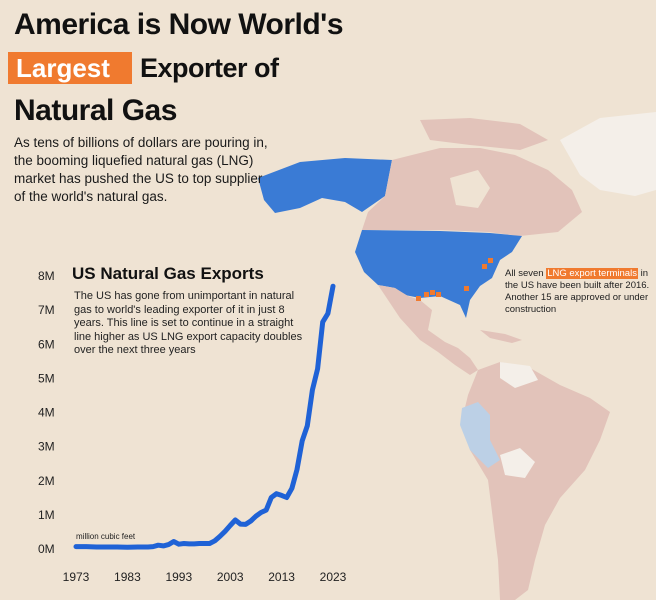  I want to click on x-tick-label: 2003, so click(230, 577).